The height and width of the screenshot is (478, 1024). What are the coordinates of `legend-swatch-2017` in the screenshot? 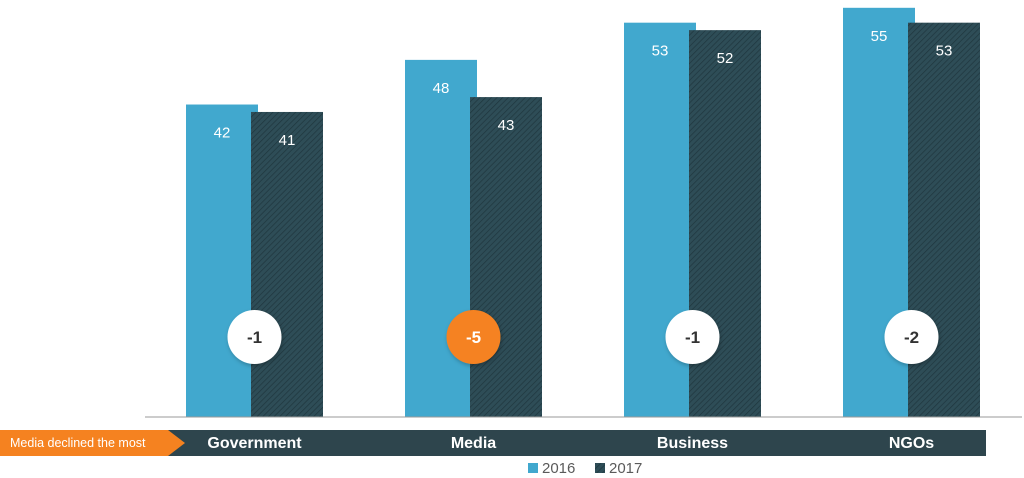 It's located at (600, 468).